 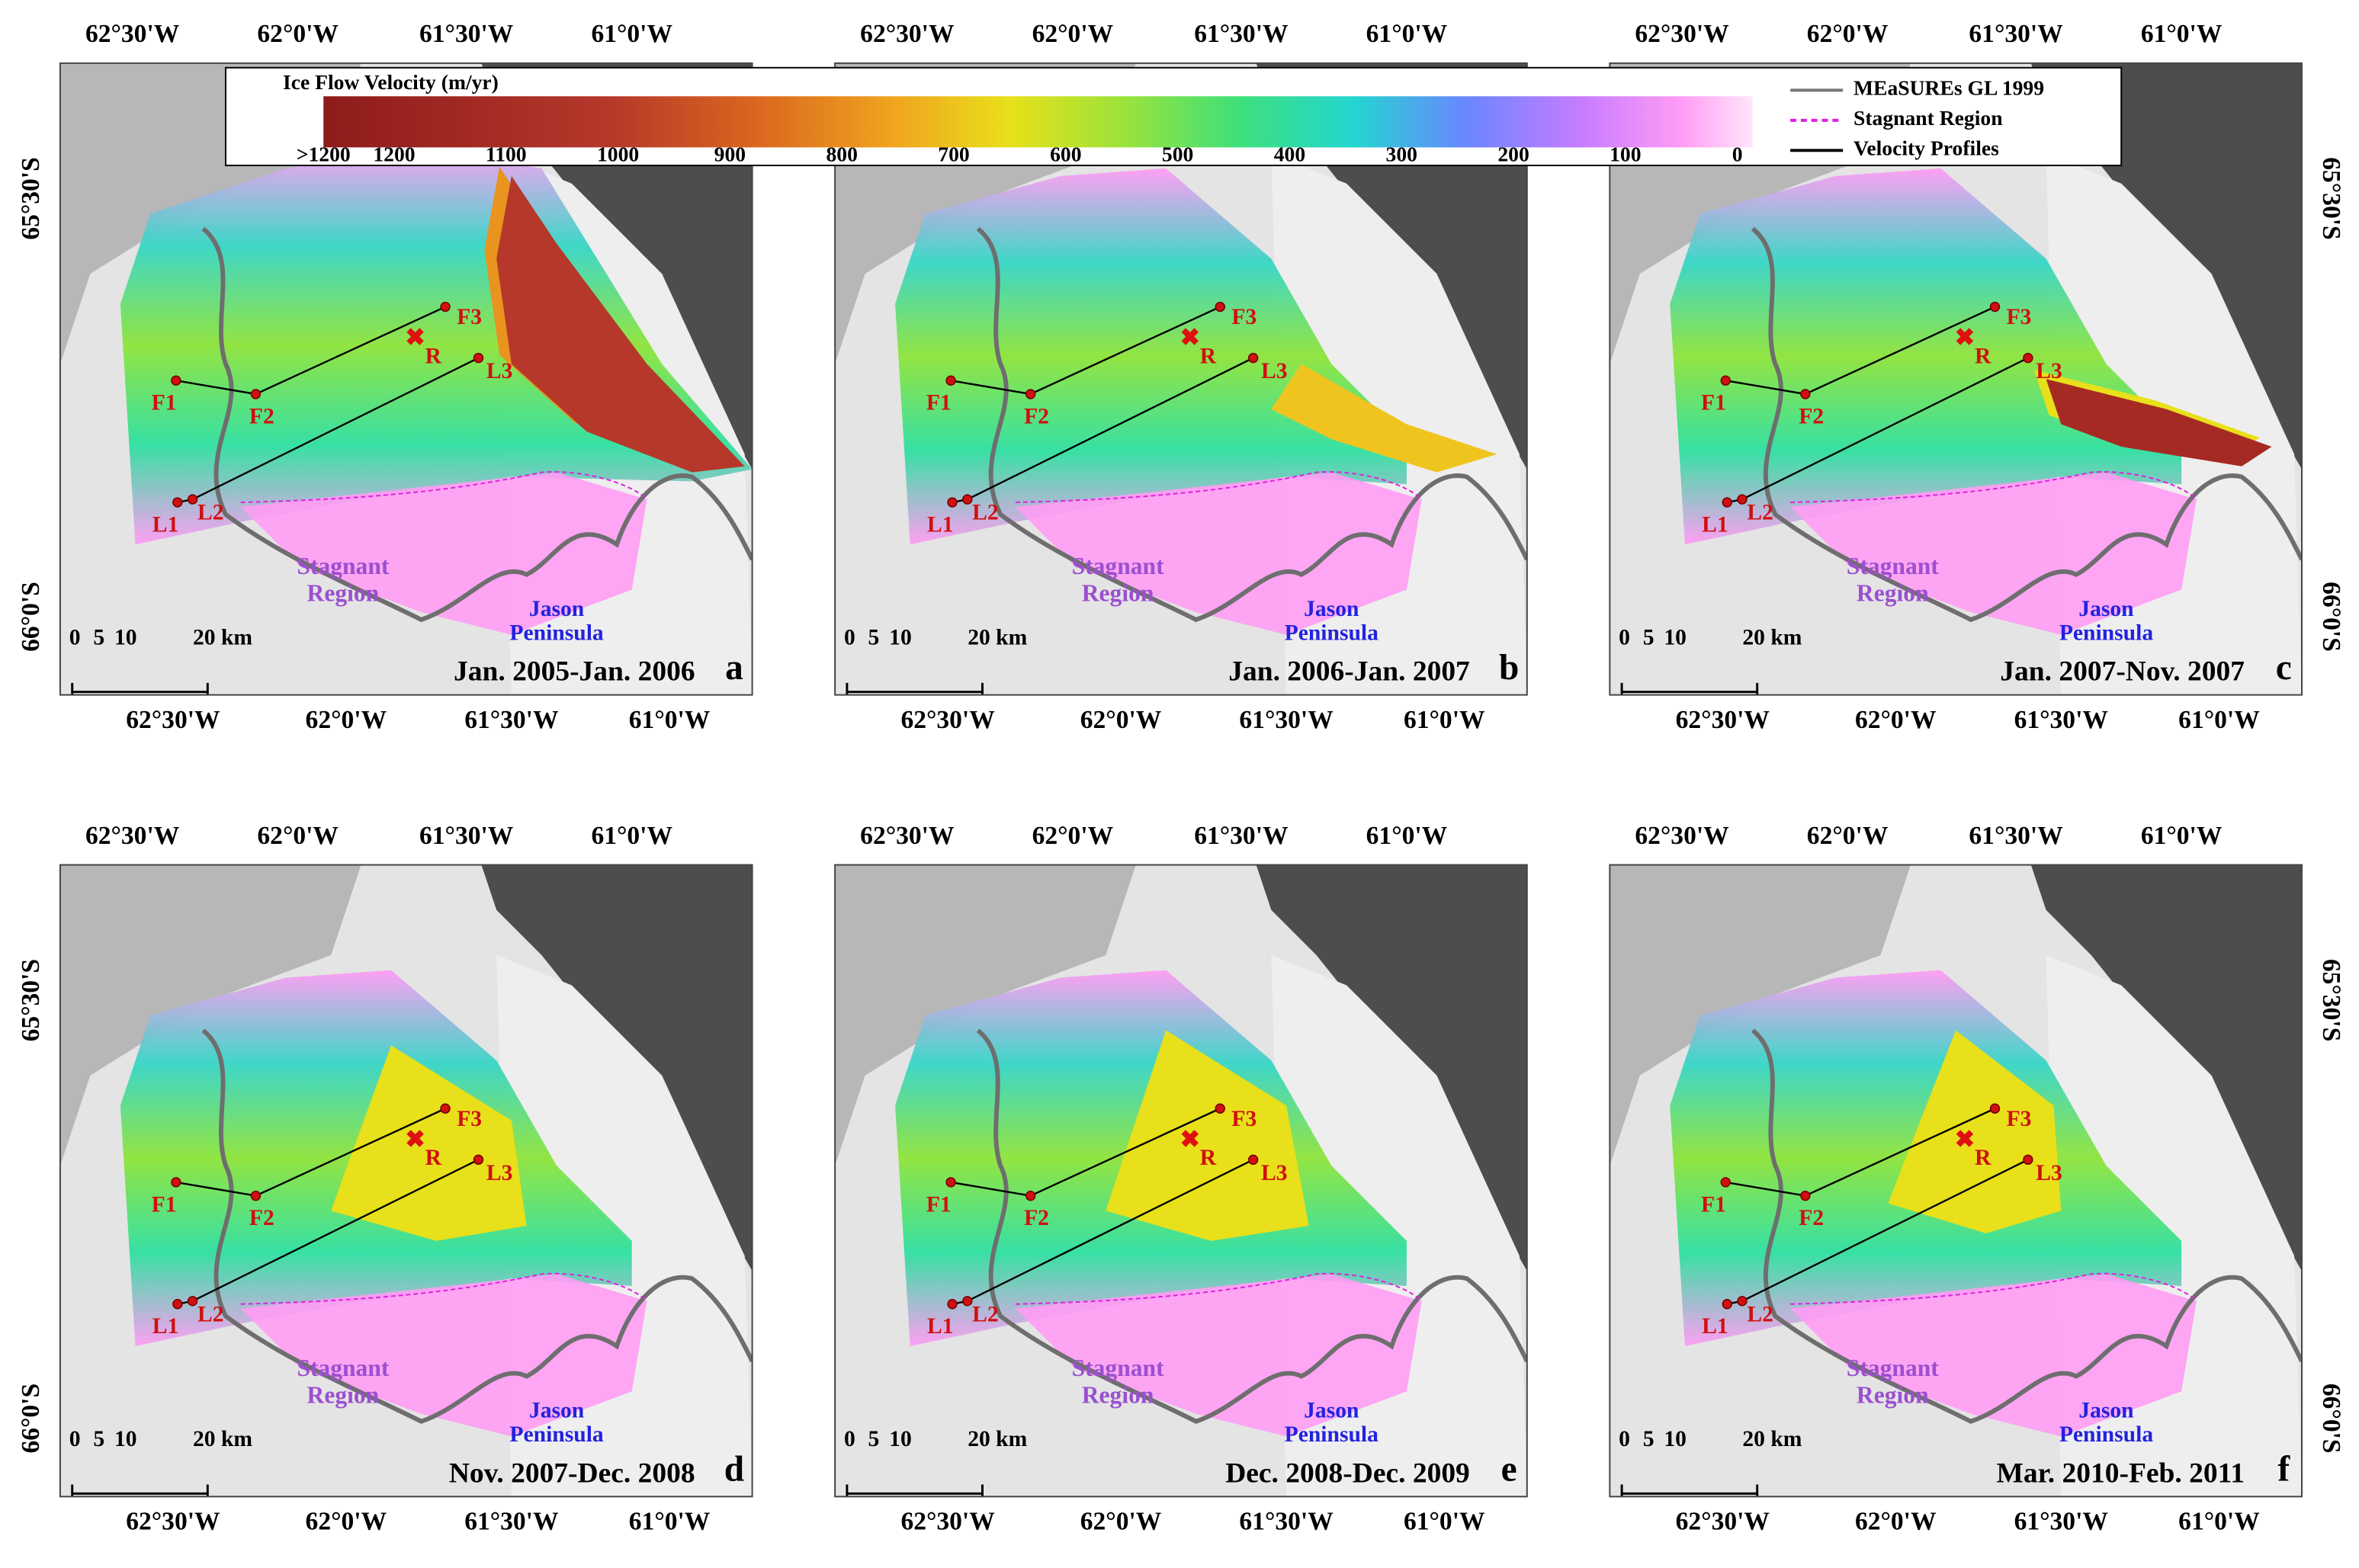 I want to click on panel-letter: d, so click(x=734, y=1469).